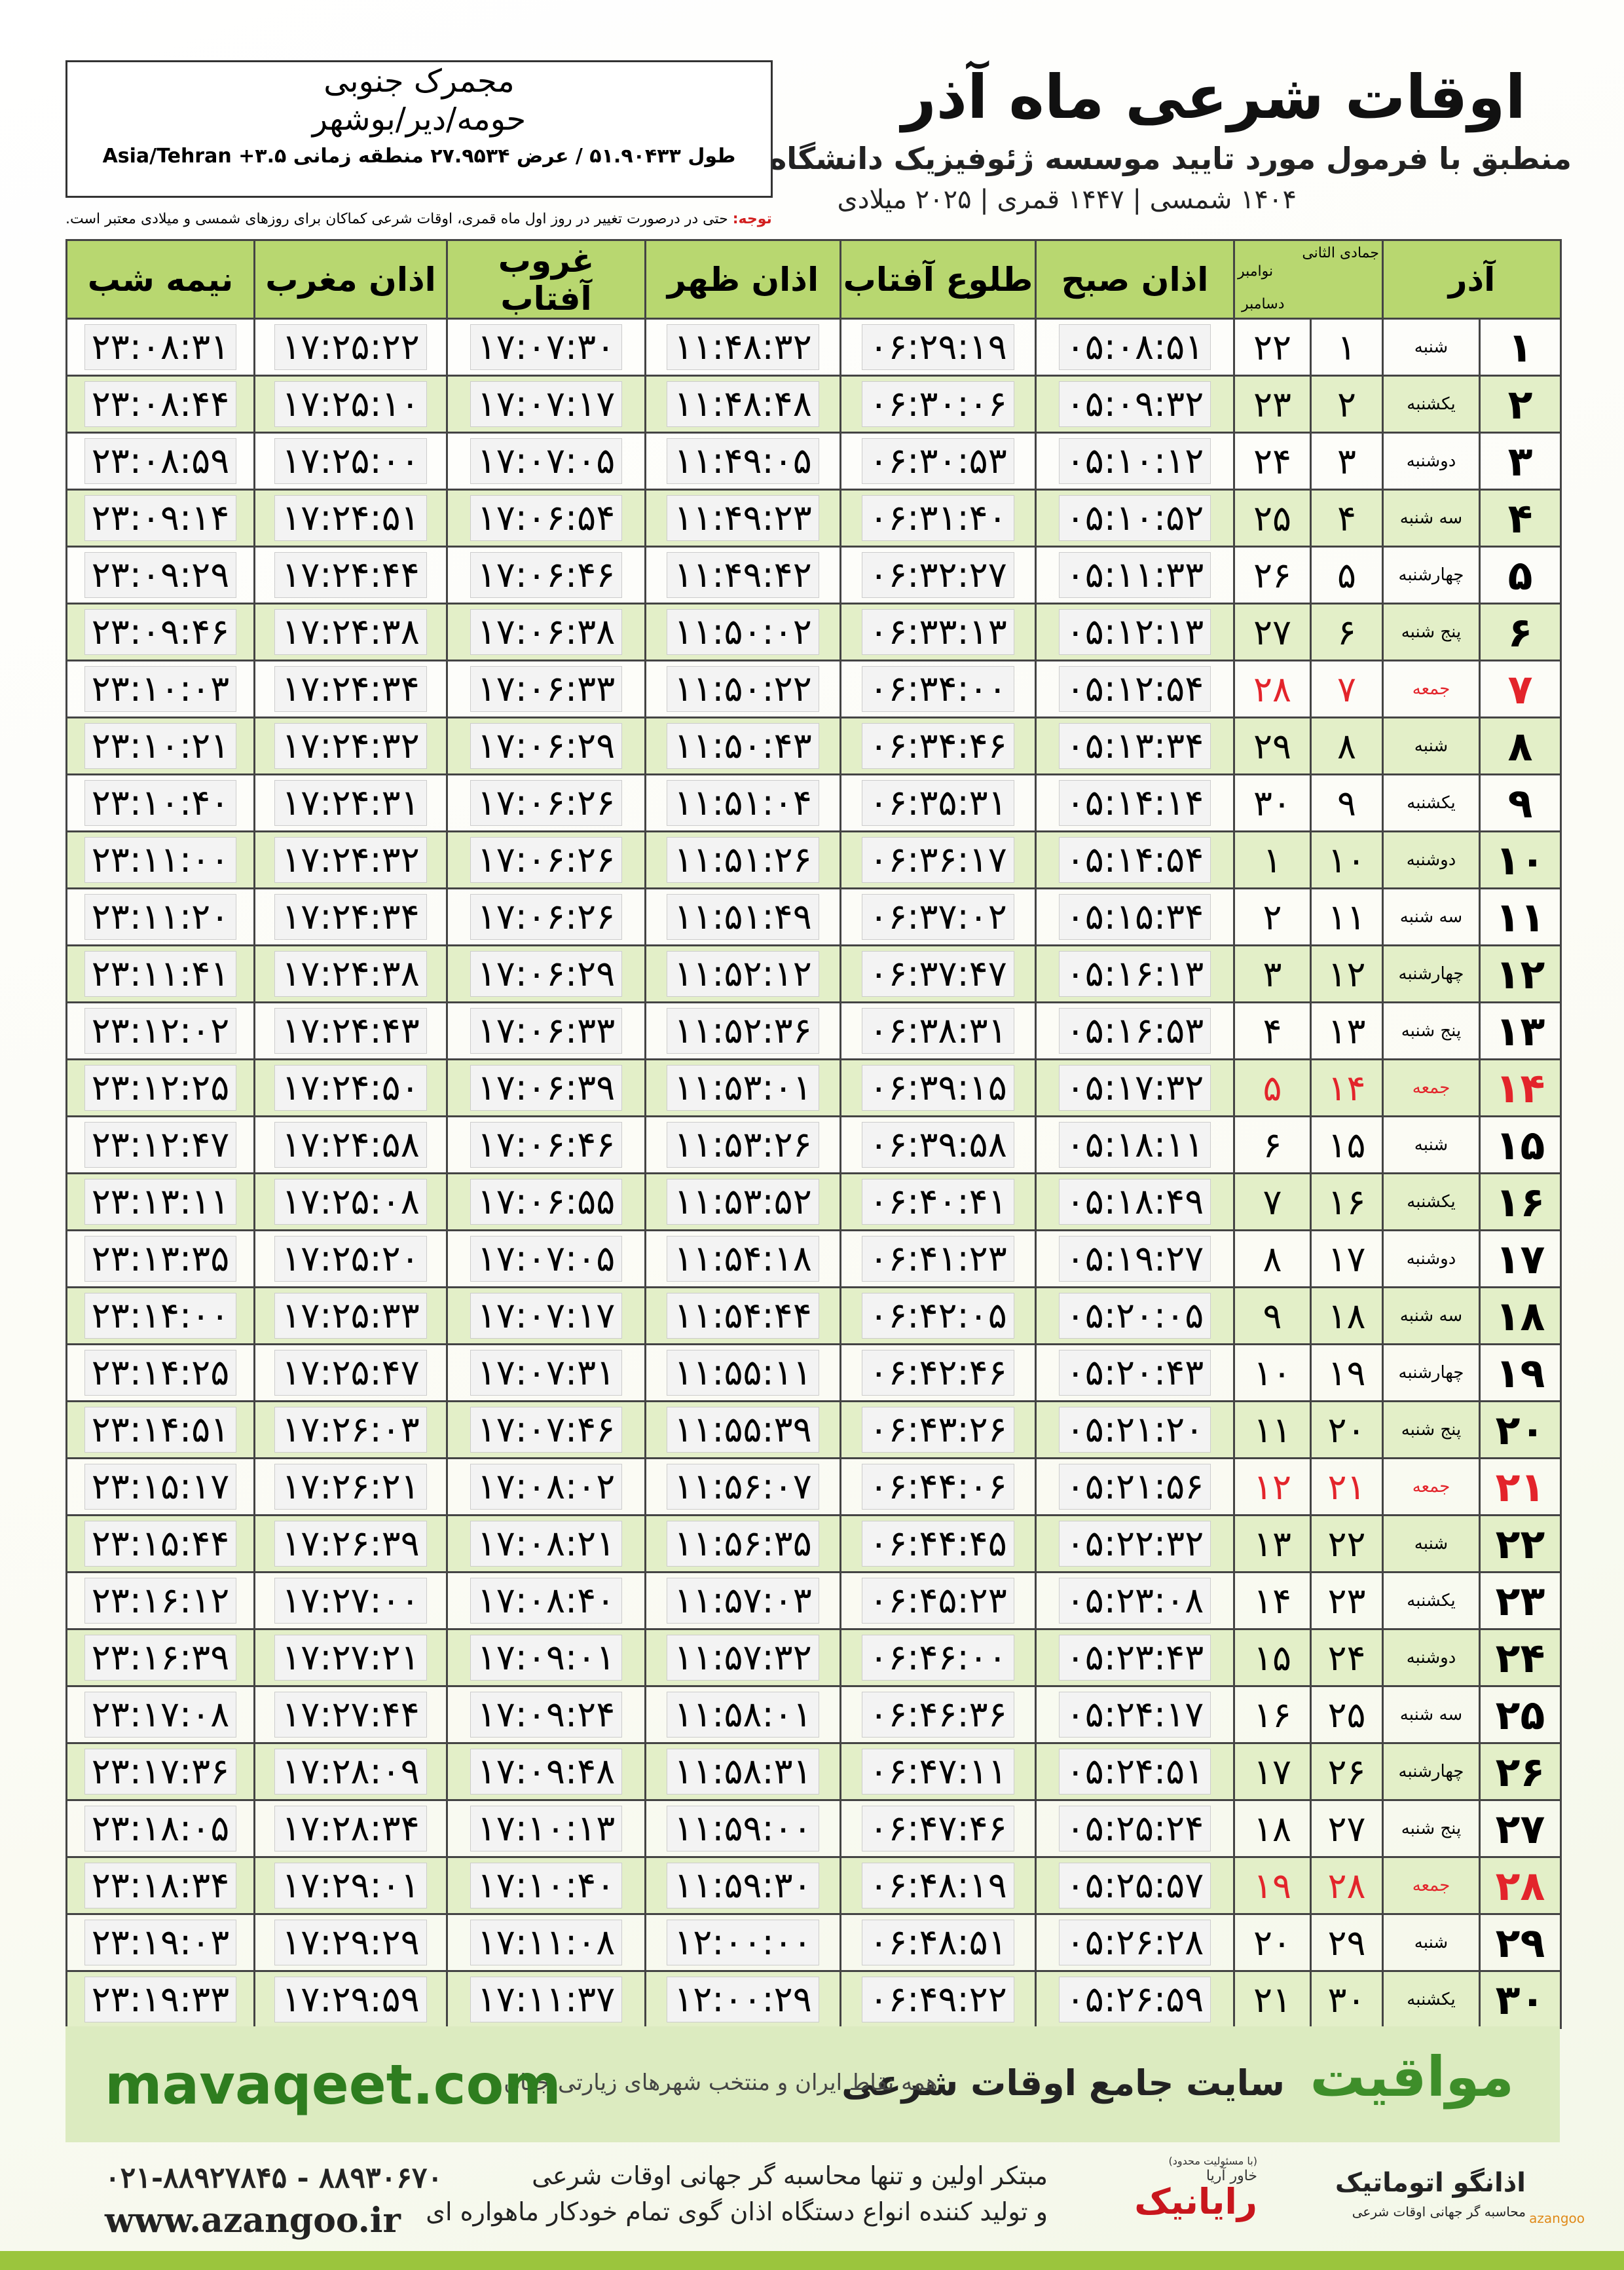 Image resolution: width=1624 pixels, height=2270 pixels. I want to click on location-name: مجمرک جنوبی, so click(419, 81).